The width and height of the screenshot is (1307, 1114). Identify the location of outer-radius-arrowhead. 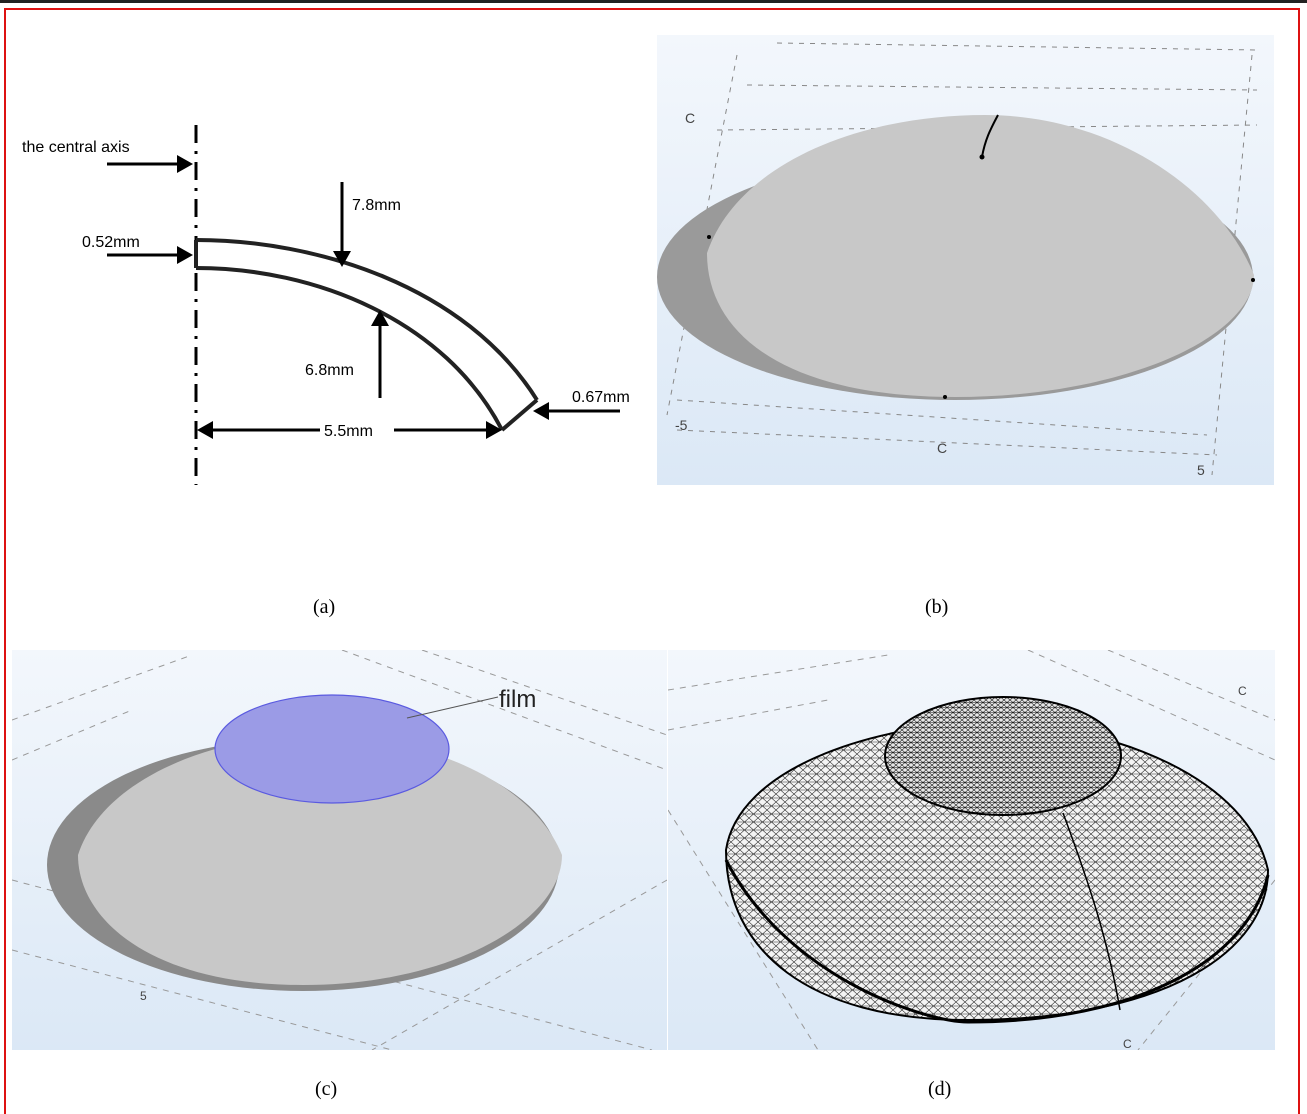
(342, 259).